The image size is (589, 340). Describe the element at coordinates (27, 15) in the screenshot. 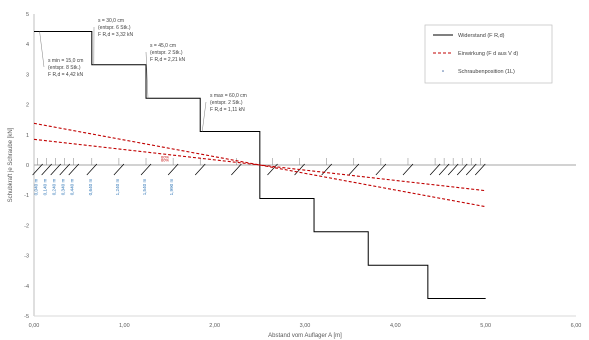

I see `y-tick-label: 5` at that location.